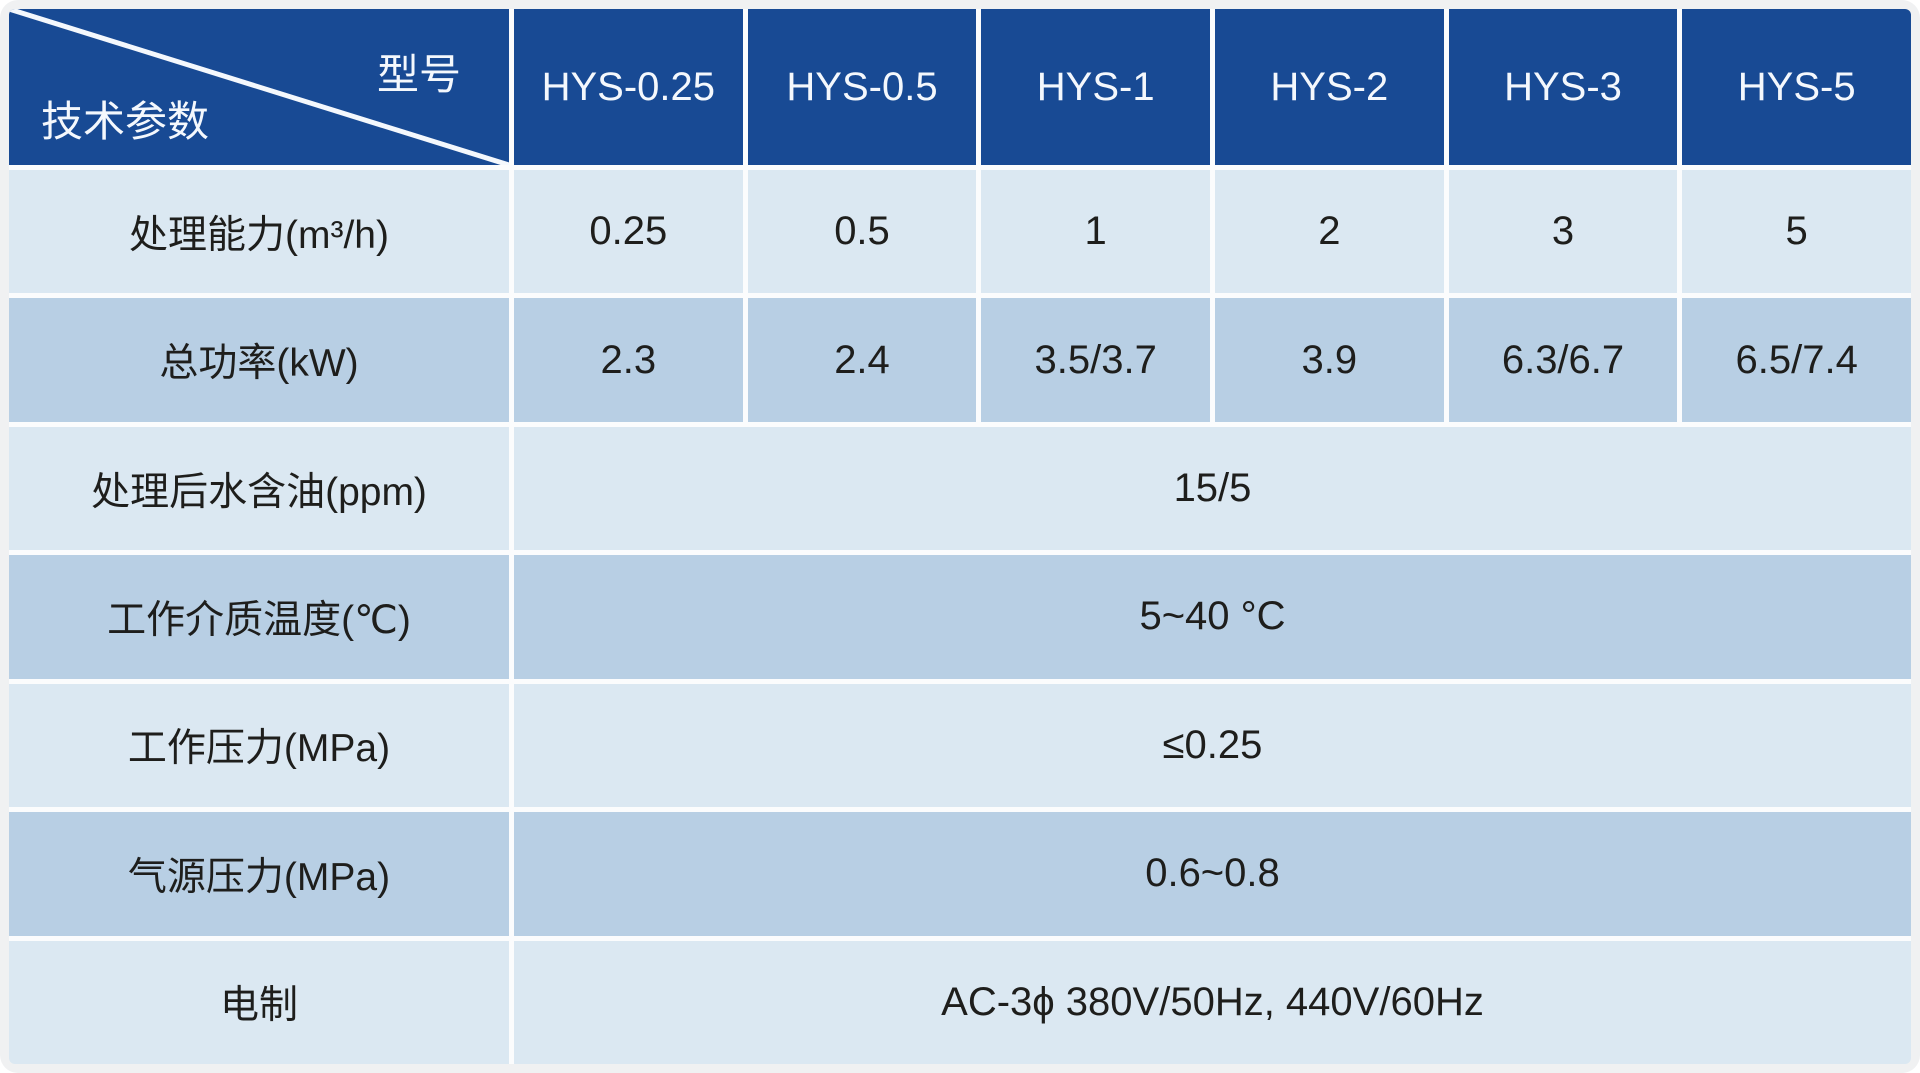 Image resolution: width=1920 pixels, height=1073 pixels. Describe the element at coordinates (259, 360) in the screenshot. I see `row-label-power: 总功率(kW)` at that location.